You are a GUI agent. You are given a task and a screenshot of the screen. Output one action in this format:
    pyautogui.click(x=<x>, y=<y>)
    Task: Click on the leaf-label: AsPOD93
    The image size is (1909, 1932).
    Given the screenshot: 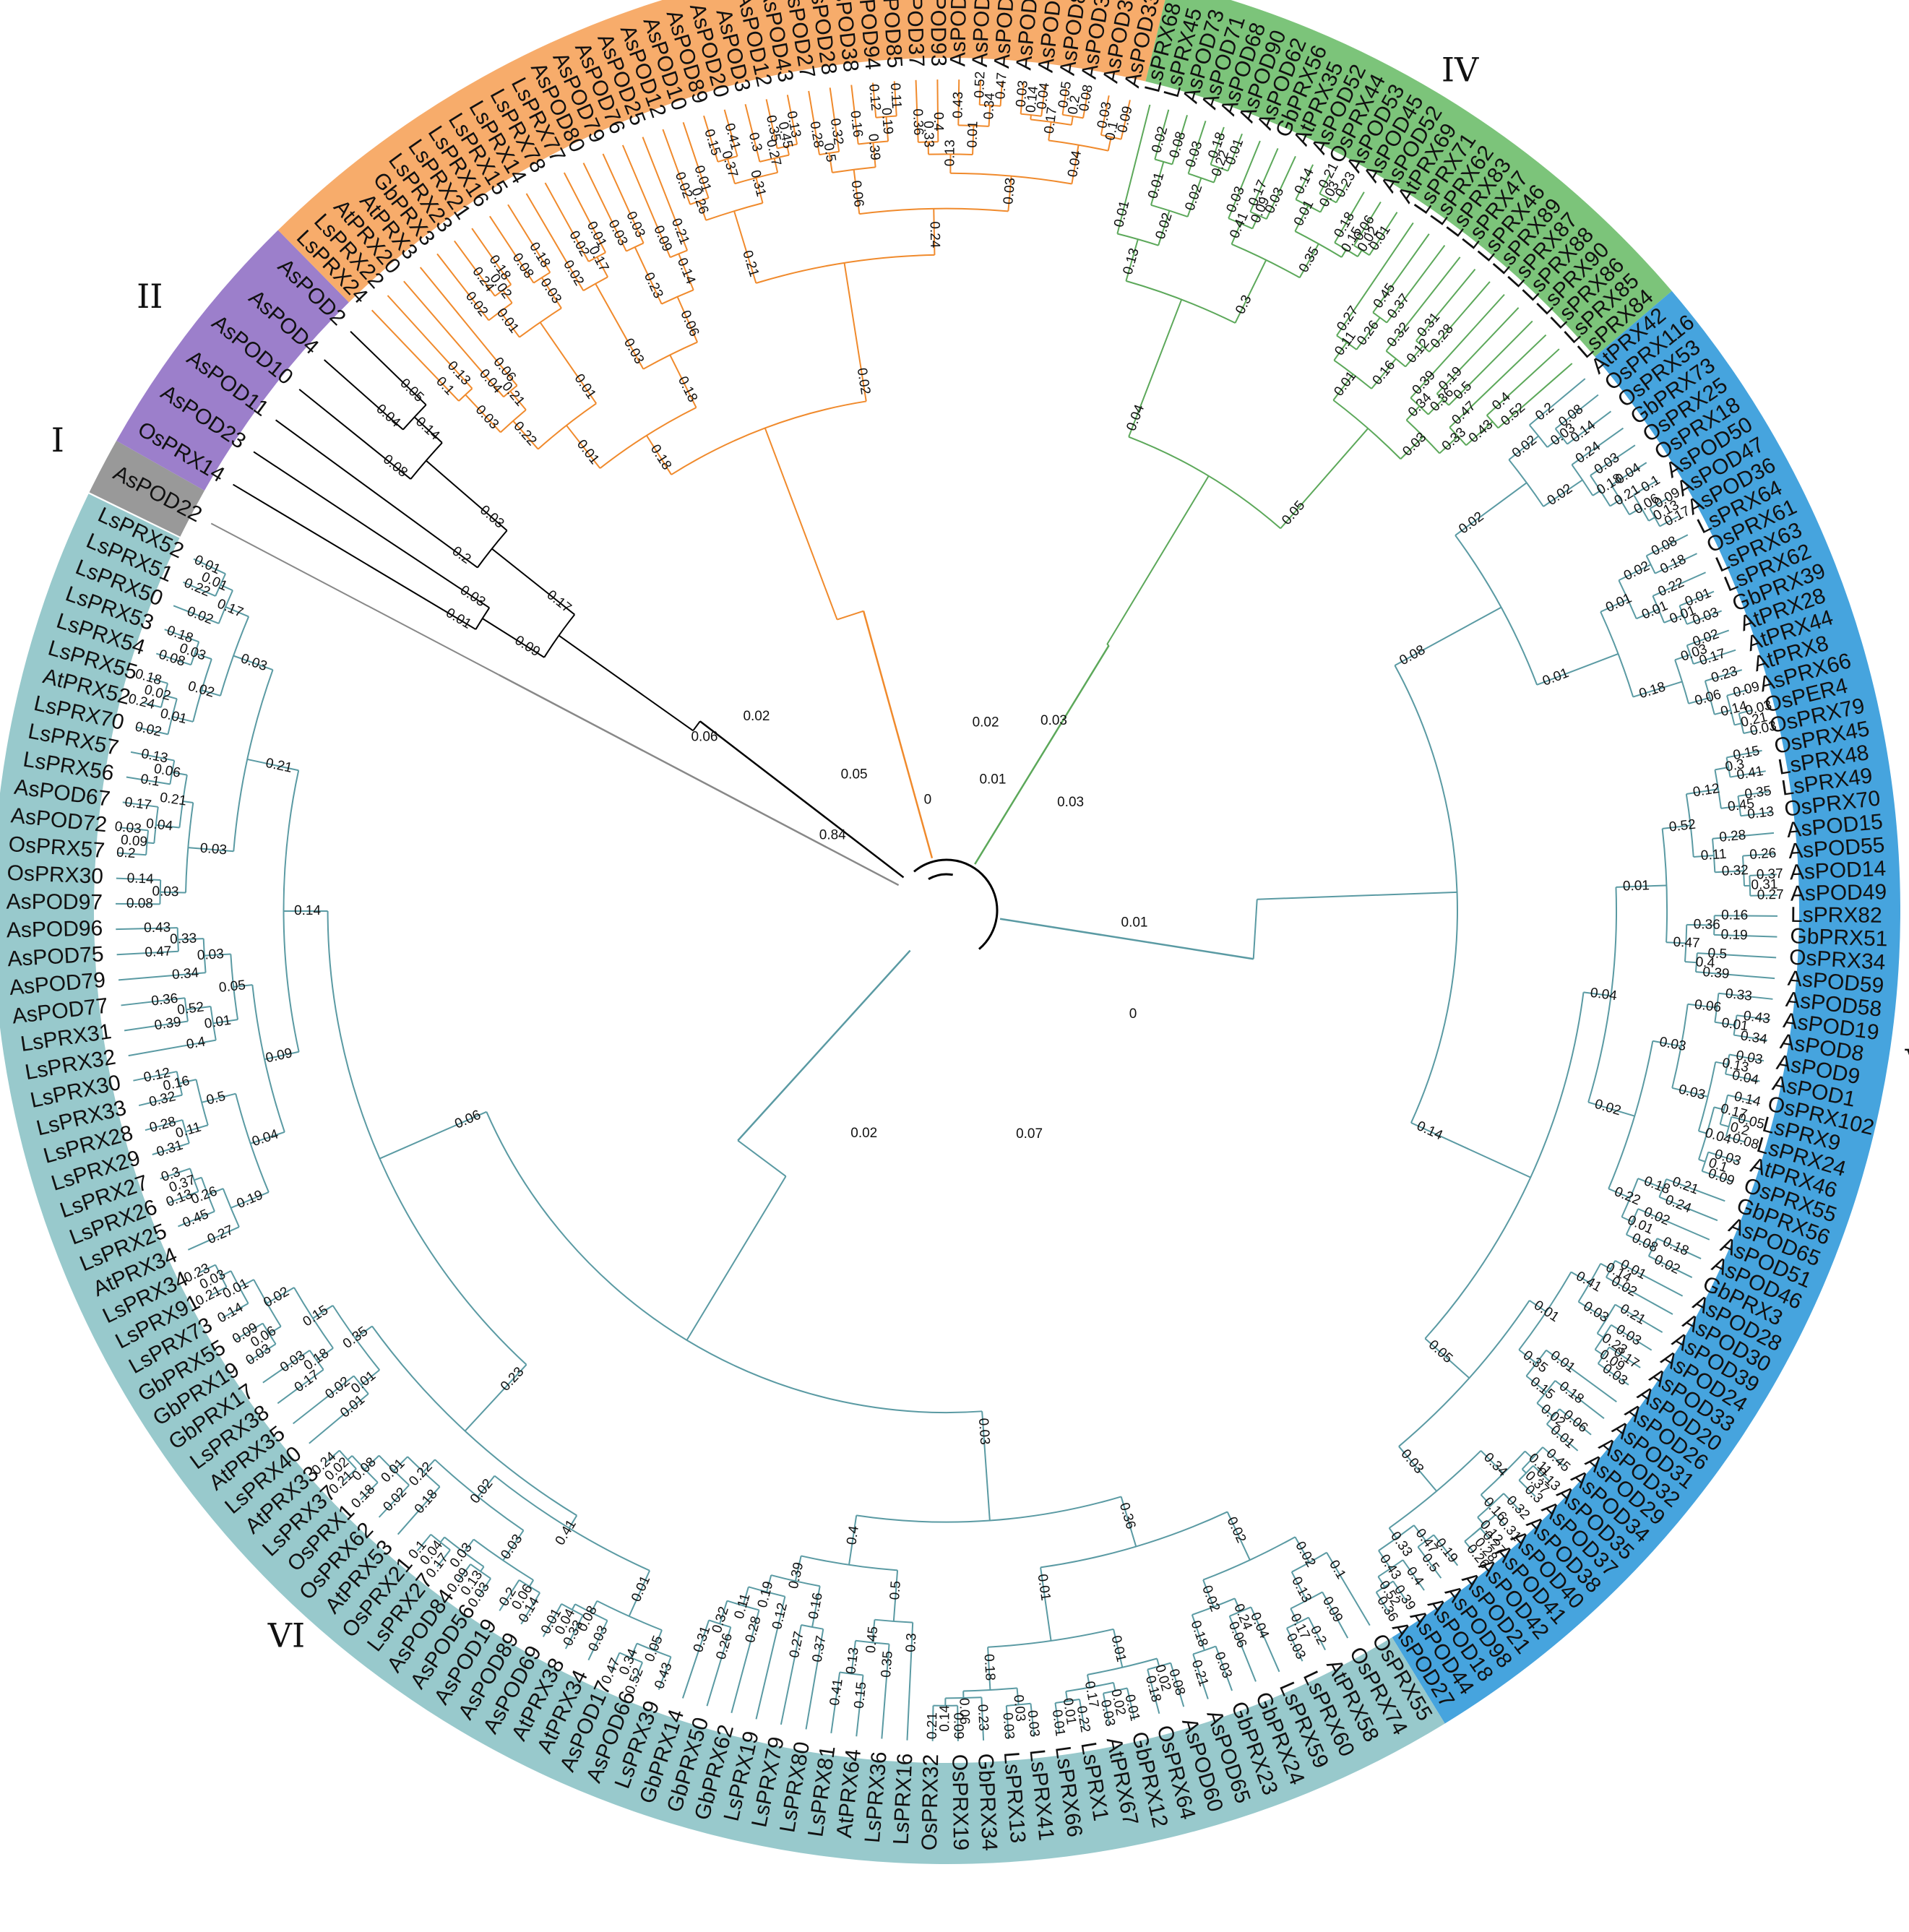 What is the action you would take?
    pyautogui.click(x=938, y=33)
    